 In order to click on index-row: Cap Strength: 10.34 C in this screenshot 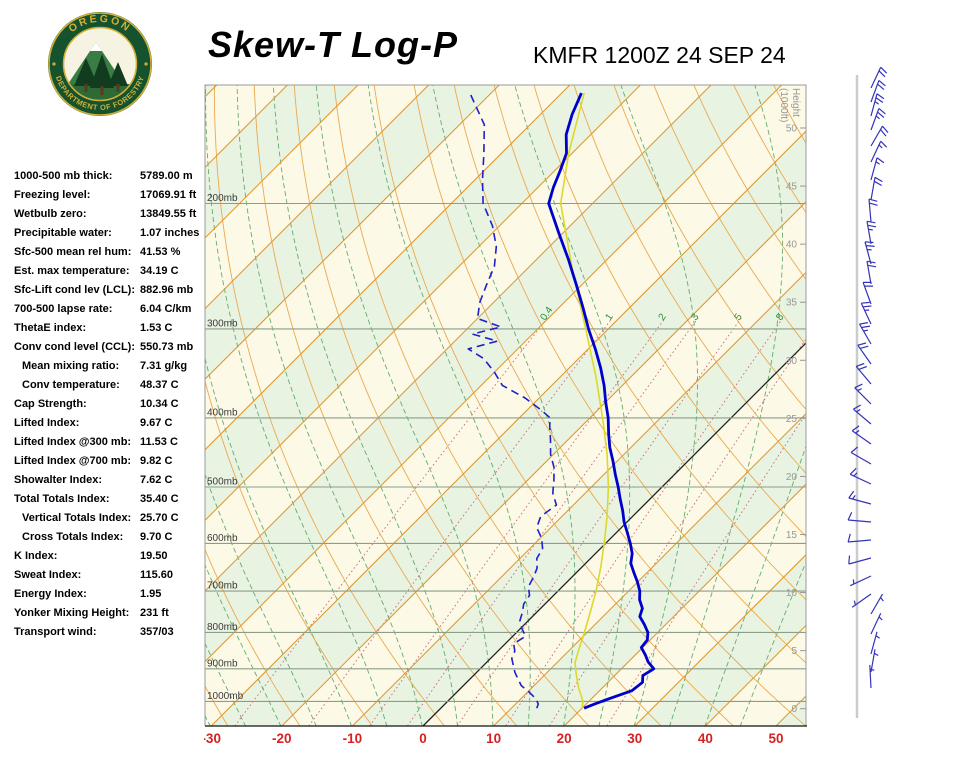, I will do `click(112, 404)`.